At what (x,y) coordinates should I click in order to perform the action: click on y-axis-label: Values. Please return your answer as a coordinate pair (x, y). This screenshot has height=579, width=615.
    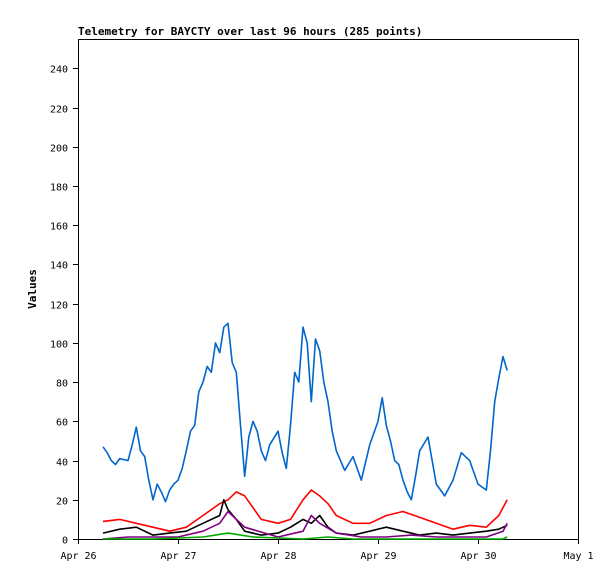
    Looking at the image, I should click on (32, 289).